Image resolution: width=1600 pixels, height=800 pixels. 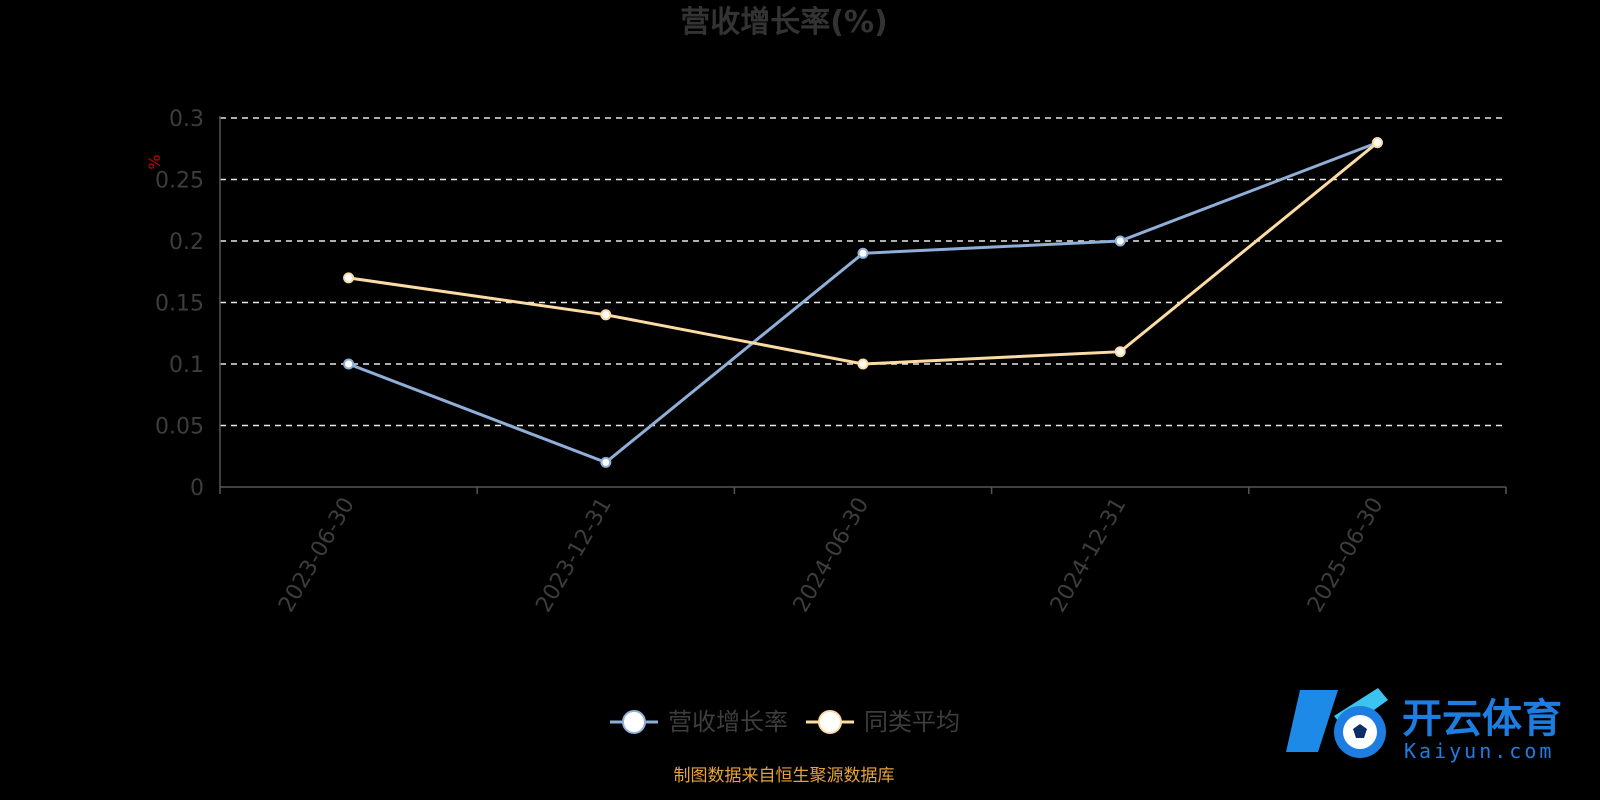 I want to click on x-tick-label-1: 2023-12-31, so click(x=574, y=555).